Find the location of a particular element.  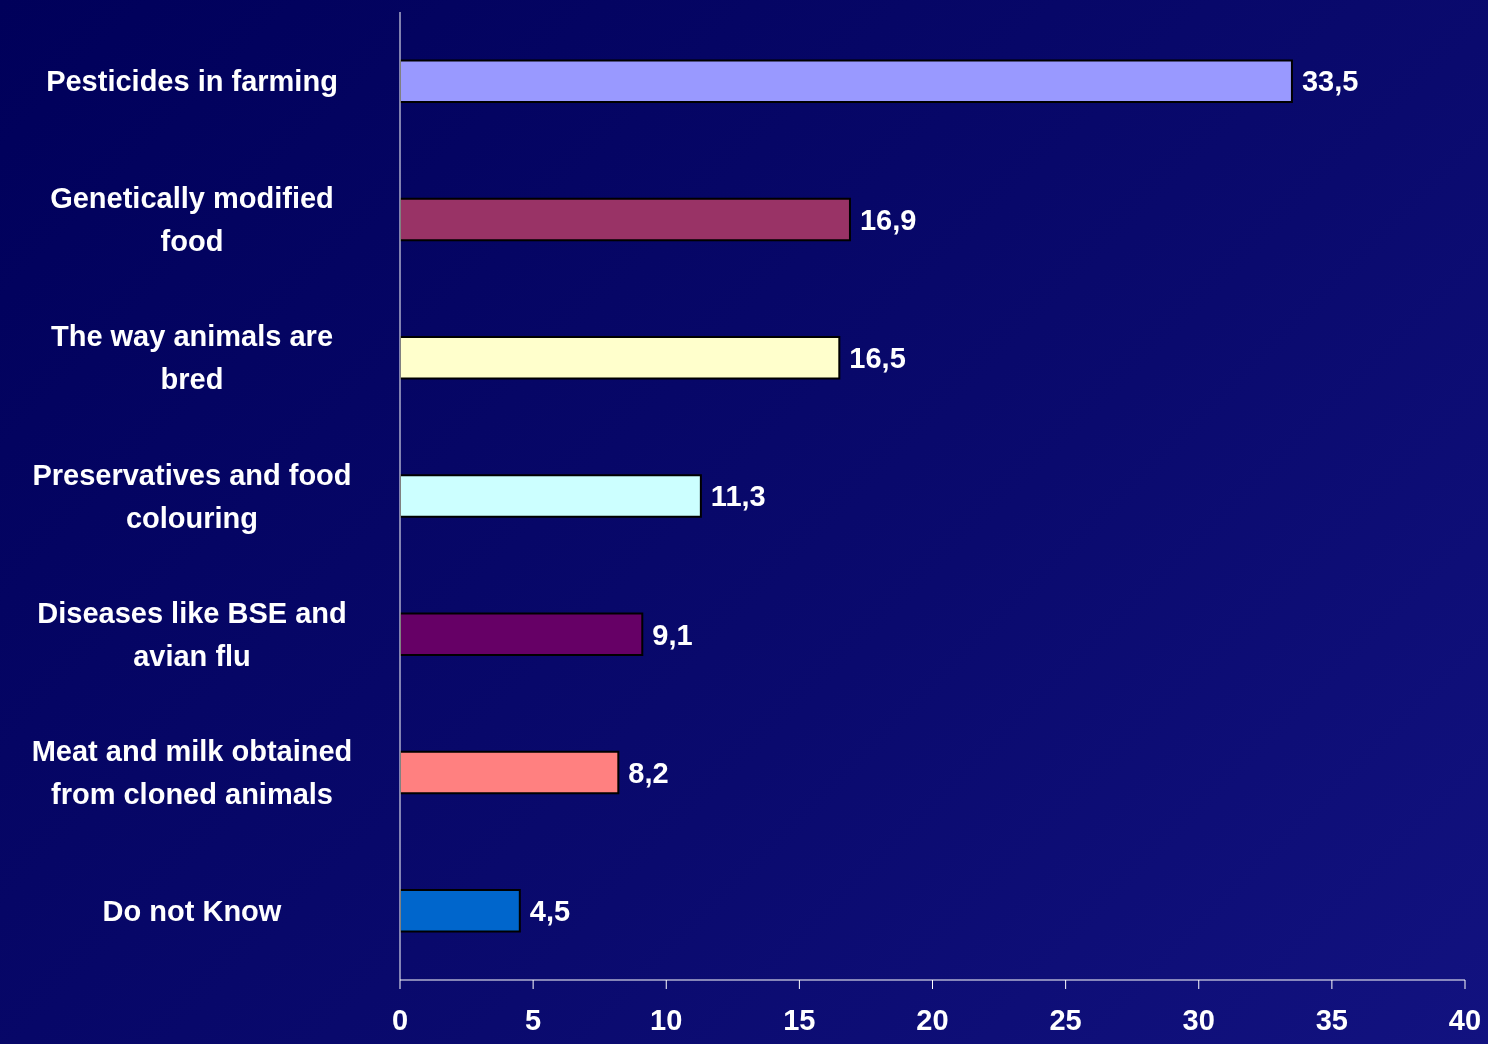

x-tick-label: 10 is located at coordinates (666, 1019).